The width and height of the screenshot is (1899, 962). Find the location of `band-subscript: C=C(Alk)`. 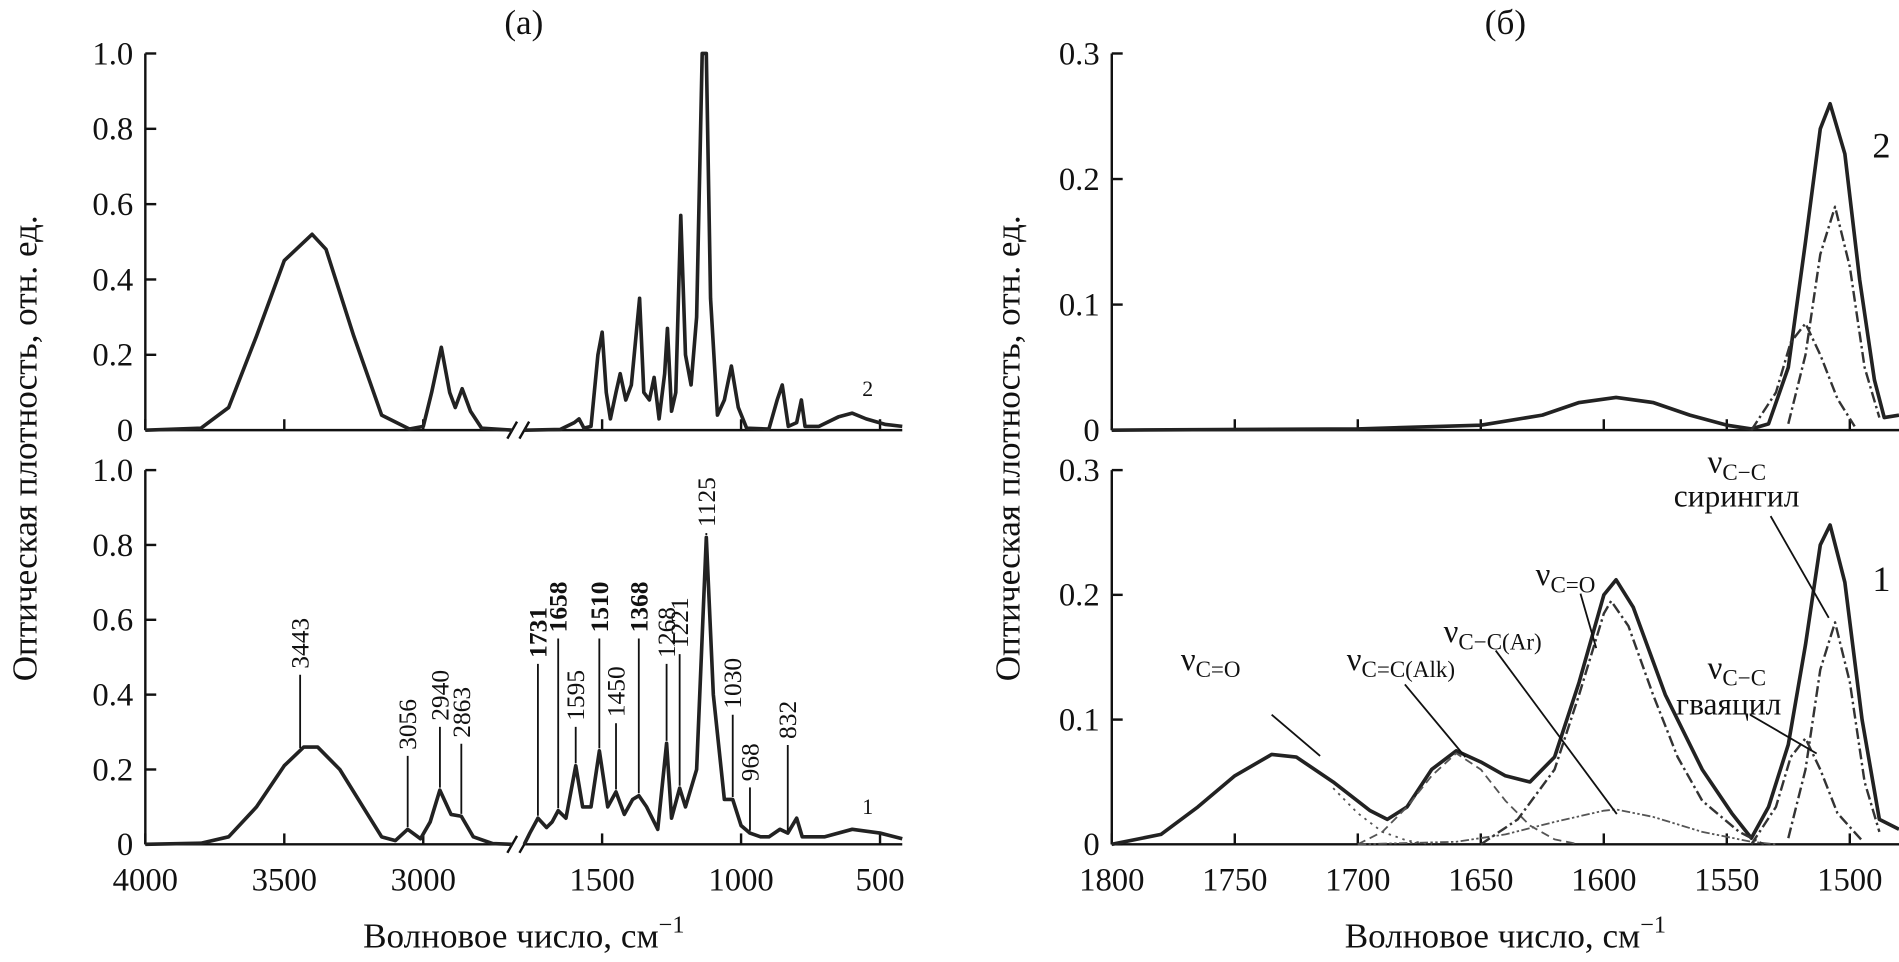

band-subscript: C=C(Alk) is located at coordinates (1408, 669).